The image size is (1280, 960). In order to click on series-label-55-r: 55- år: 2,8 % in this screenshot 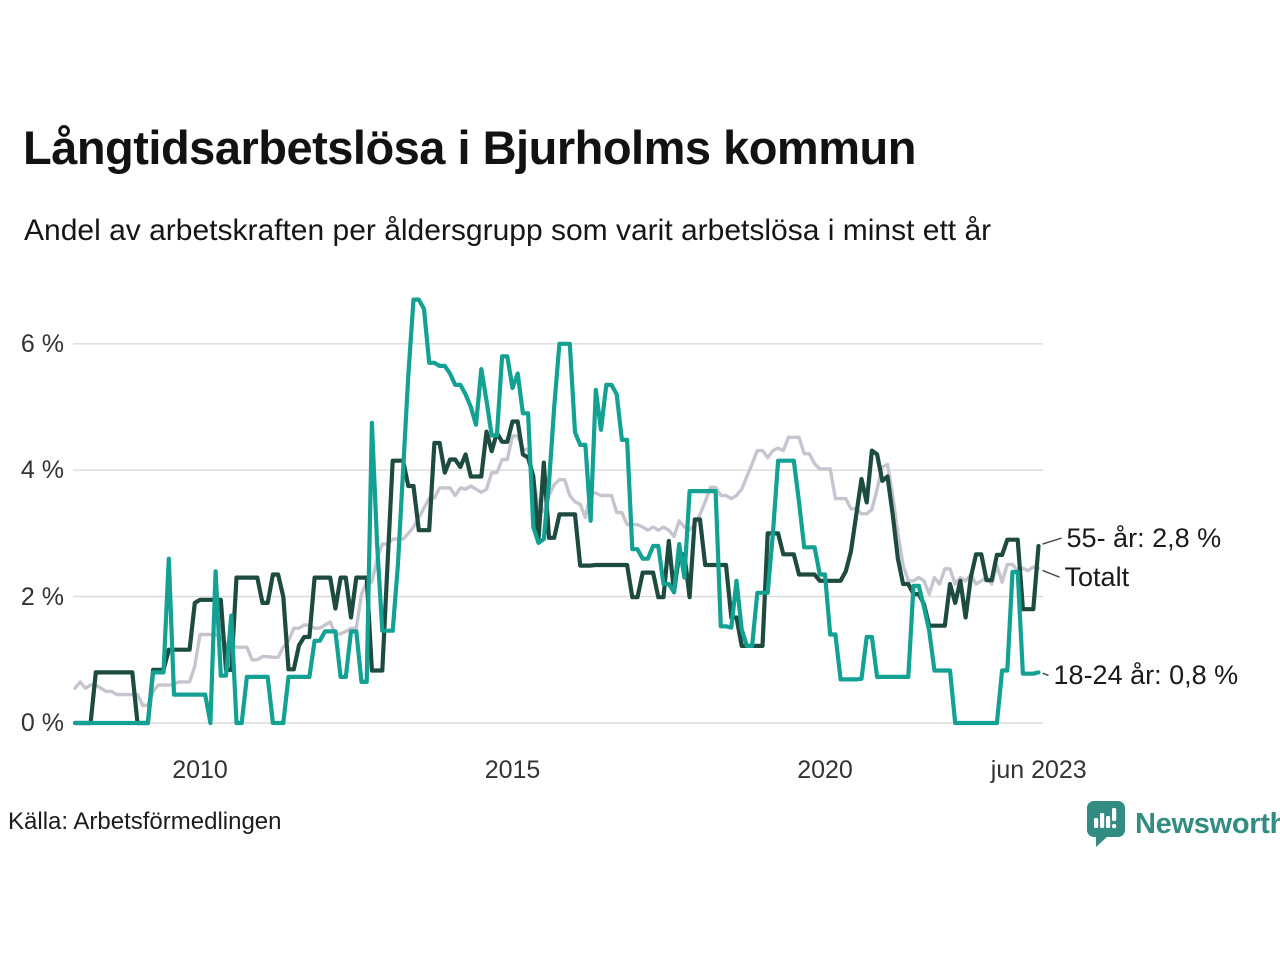, I will do `click(1144, 538)`.